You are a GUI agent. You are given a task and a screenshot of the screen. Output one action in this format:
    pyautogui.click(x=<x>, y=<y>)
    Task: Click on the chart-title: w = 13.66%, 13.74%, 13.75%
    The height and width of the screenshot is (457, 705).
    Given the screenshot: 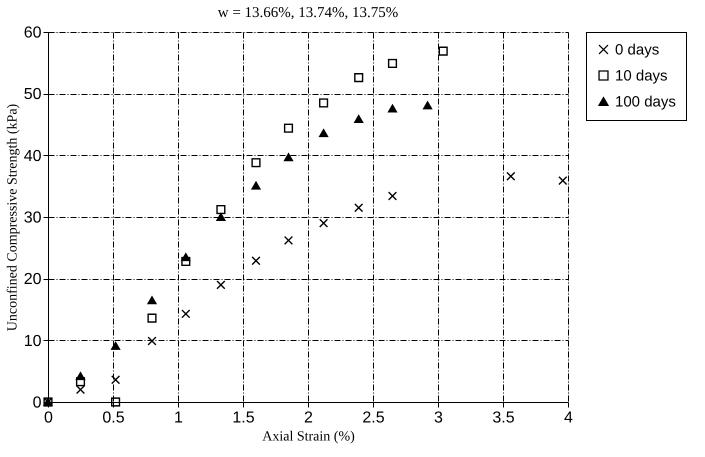 What is the action you would take?
    pyautogui.click(x=308, y=13)
    